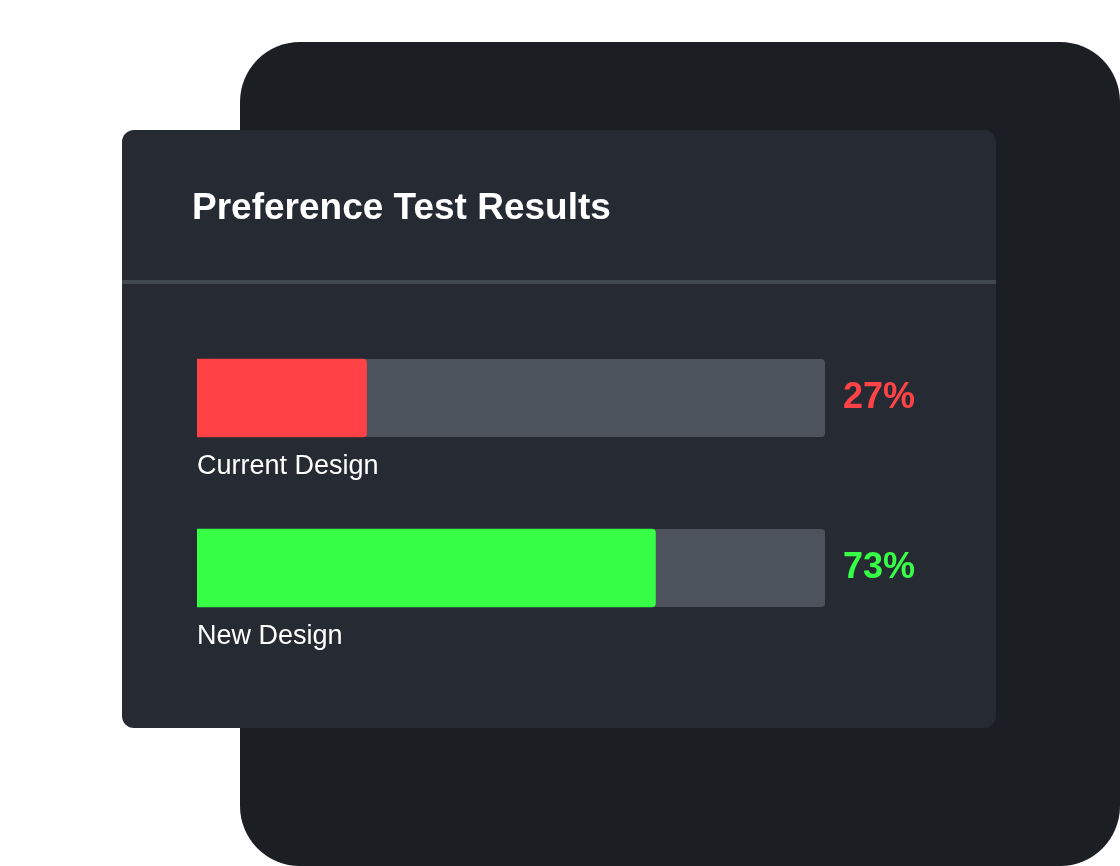 This screenshot has height=866, width=1120. Describe the element at coordinates (270, 635) in the screenshot. I see `y-tick-label: New Design` at that location.